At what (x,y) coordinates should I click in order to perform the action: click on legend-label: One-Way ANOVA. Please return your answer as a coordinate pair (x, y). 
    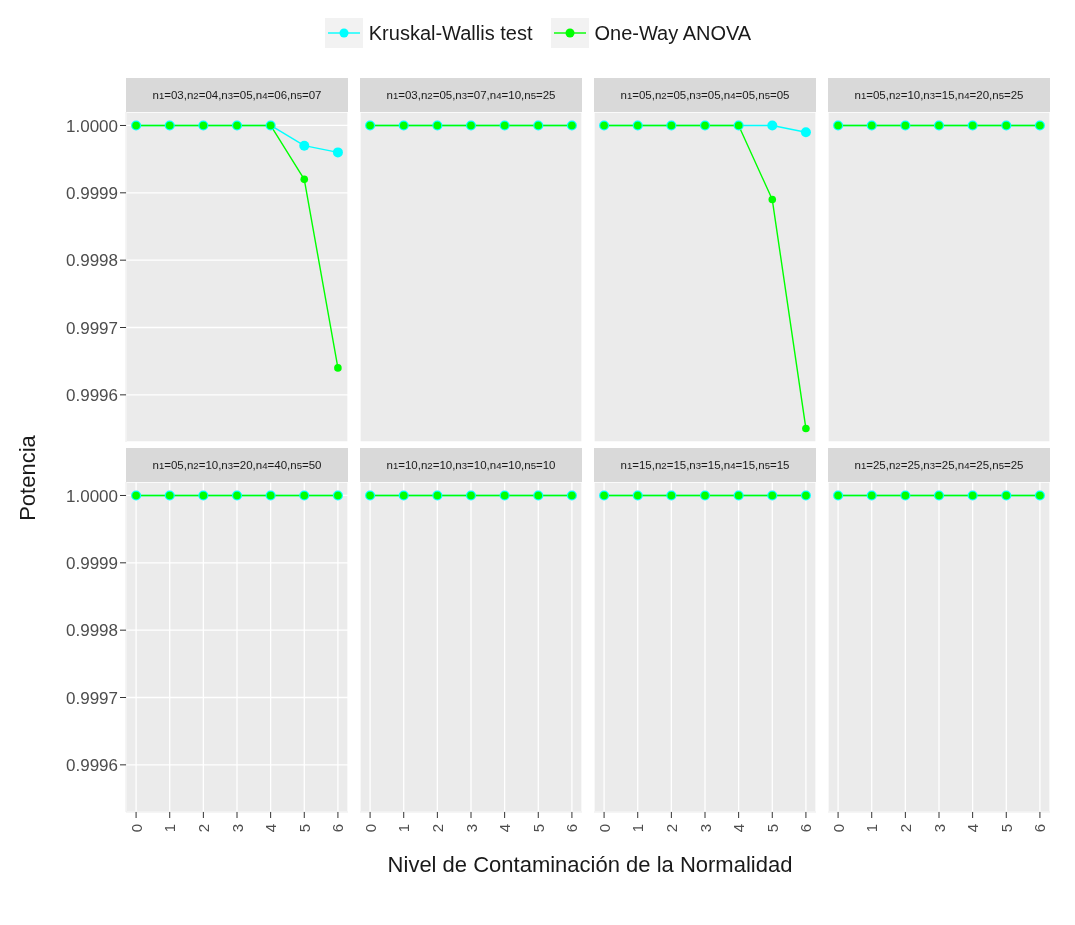
    Looking at the image, I should click on (673, 33).